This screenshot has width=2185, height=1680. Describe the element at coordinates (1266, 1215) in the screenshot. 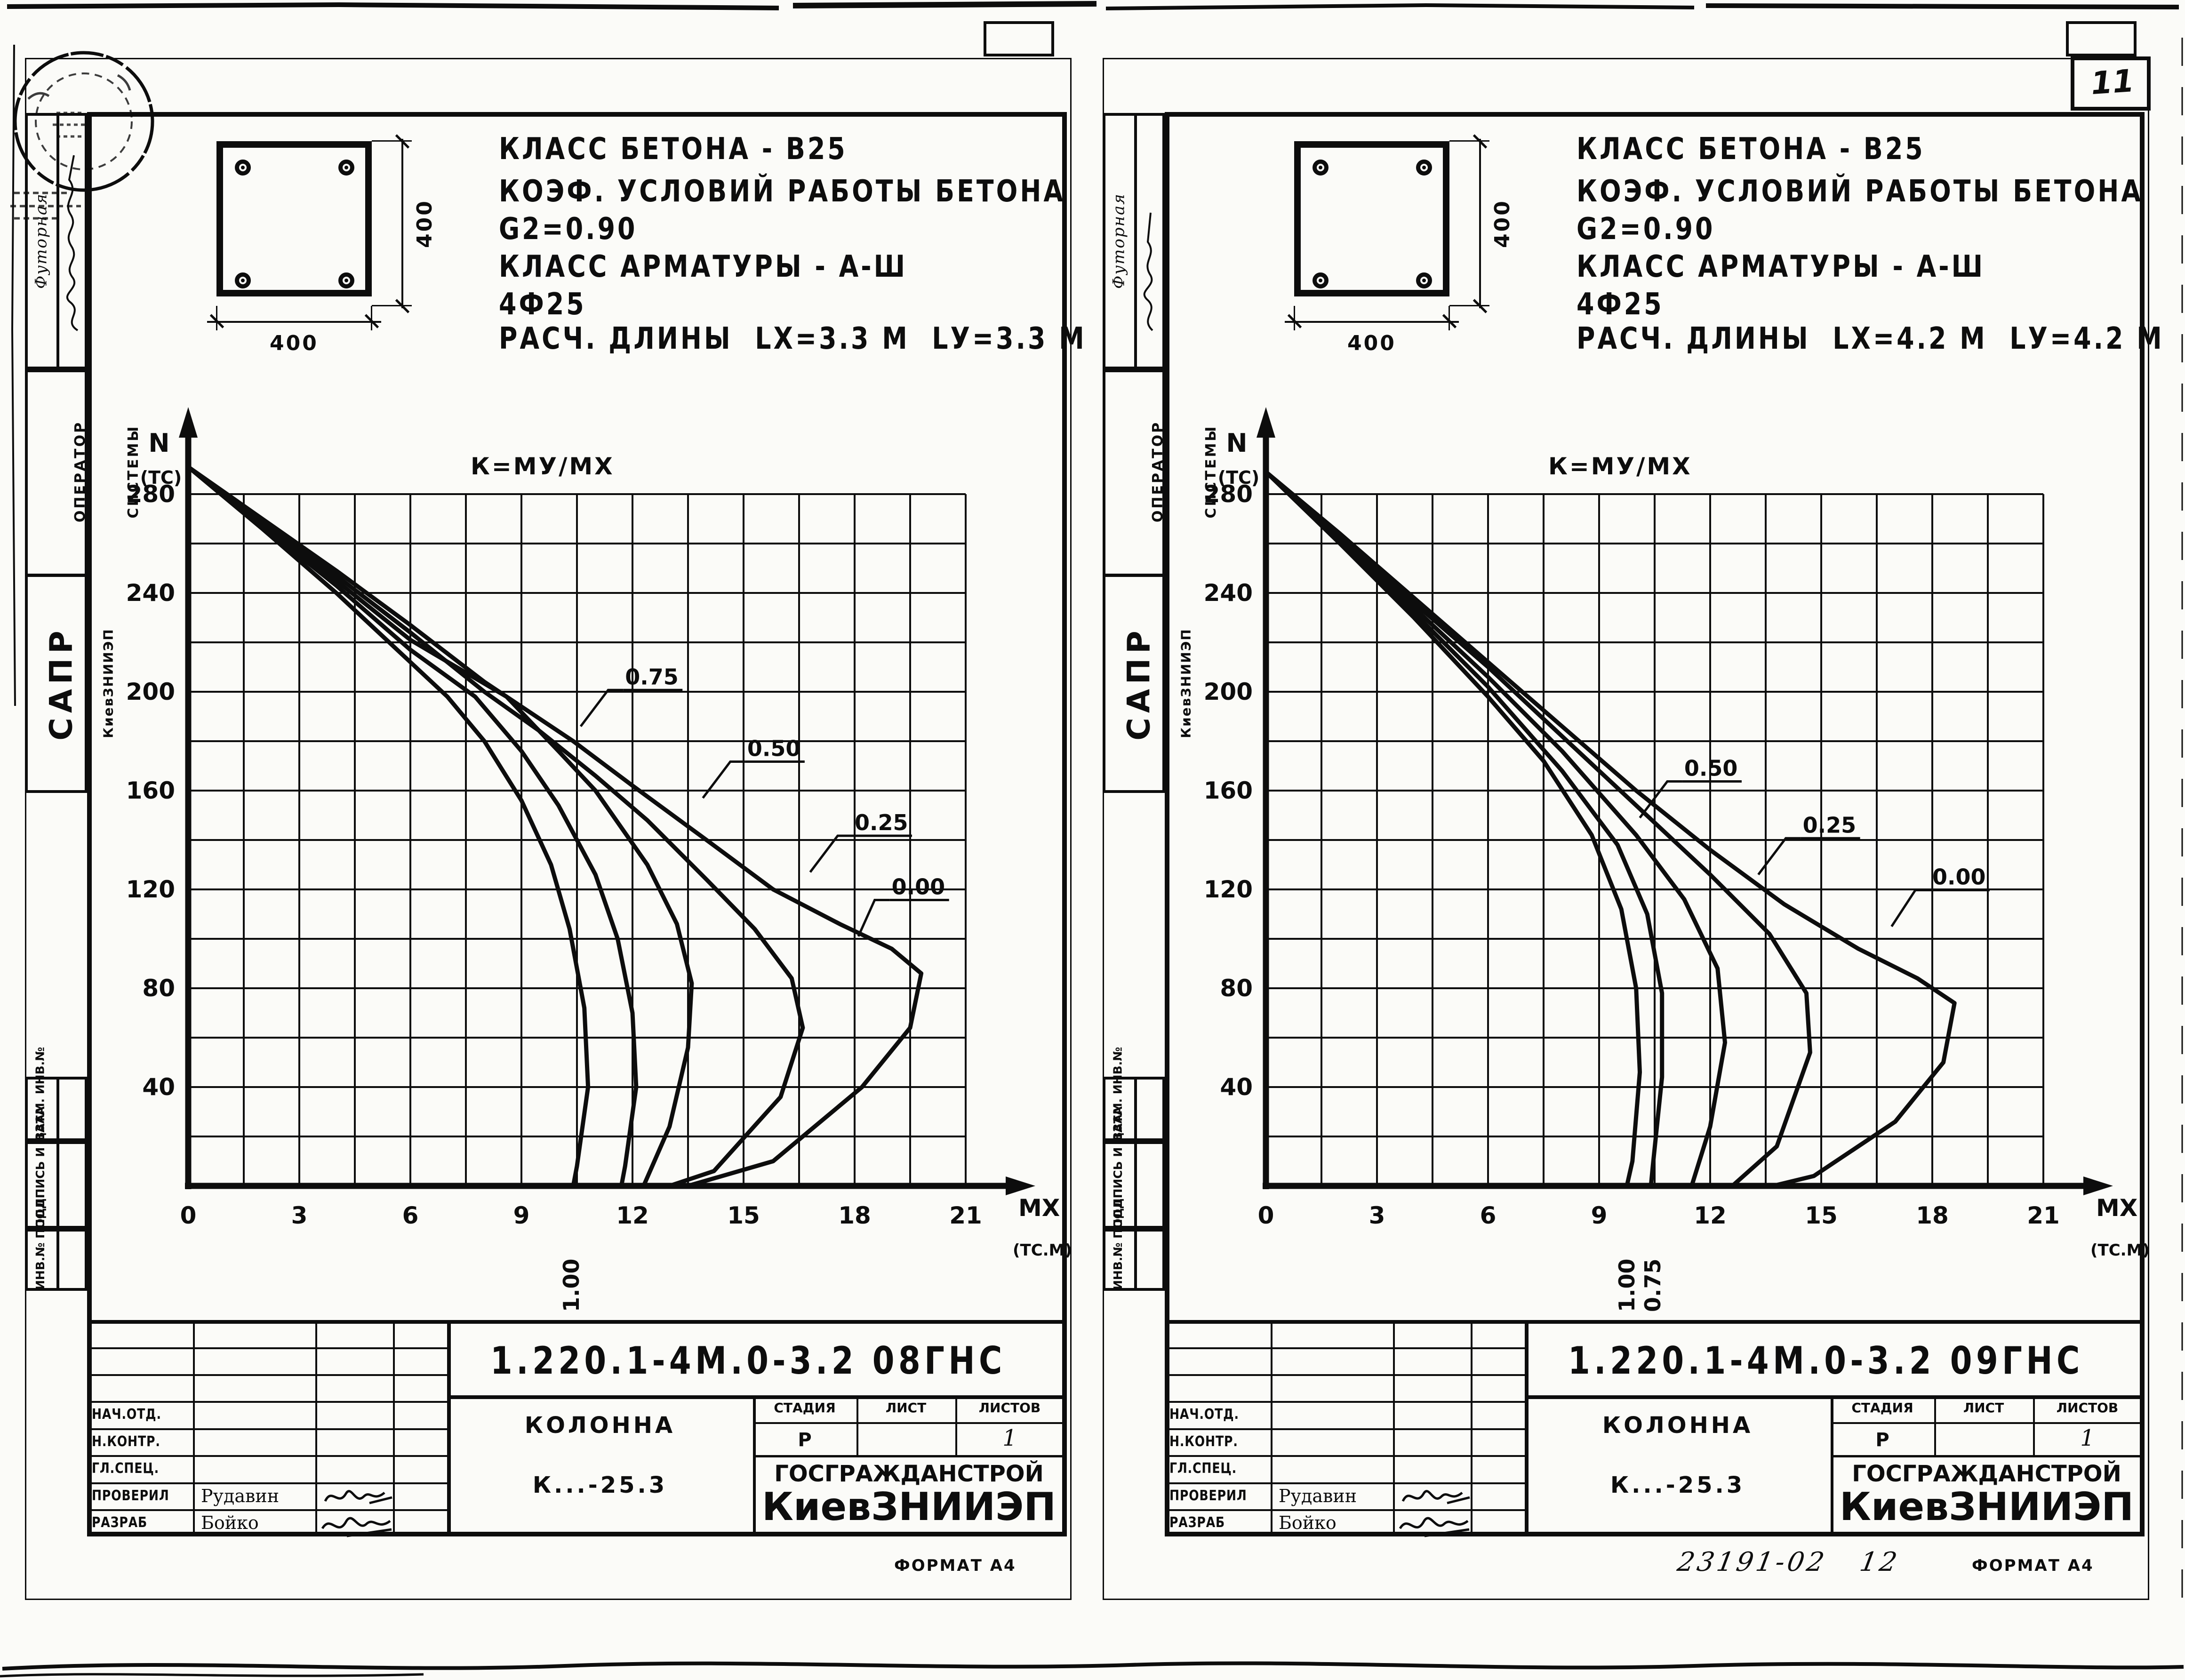

I see `svg-text: 0` at that location.